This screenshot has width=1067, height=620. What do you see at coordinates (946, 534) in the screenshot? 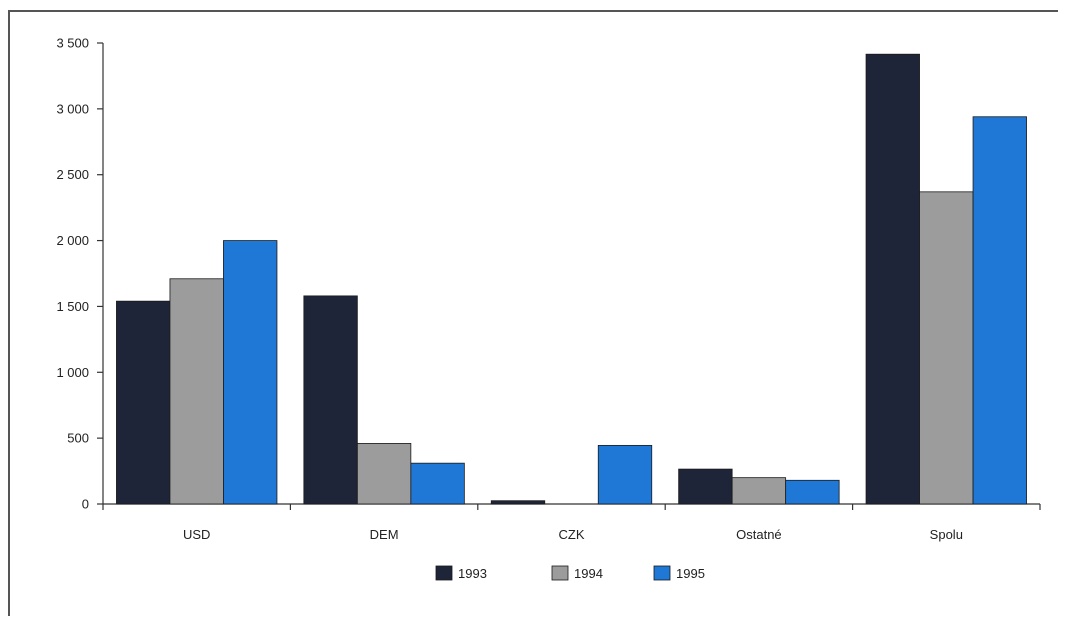
I see `x-tick-label: Spolu` at bounding box center [946, 534].